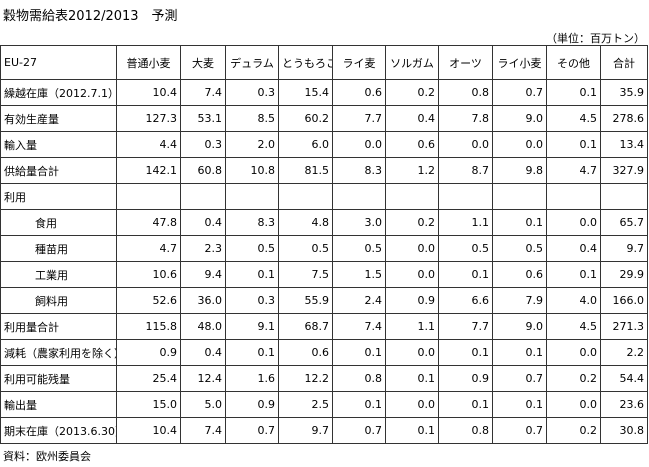 Image resolution: width=649 pixels, height=467 pixels. I want to click on cell-value: 12.4, so click(203, 378).